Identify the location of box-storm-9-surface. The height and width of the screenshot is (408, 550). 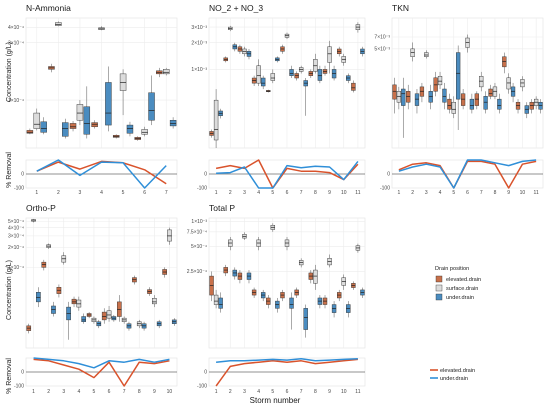
(508, 83).